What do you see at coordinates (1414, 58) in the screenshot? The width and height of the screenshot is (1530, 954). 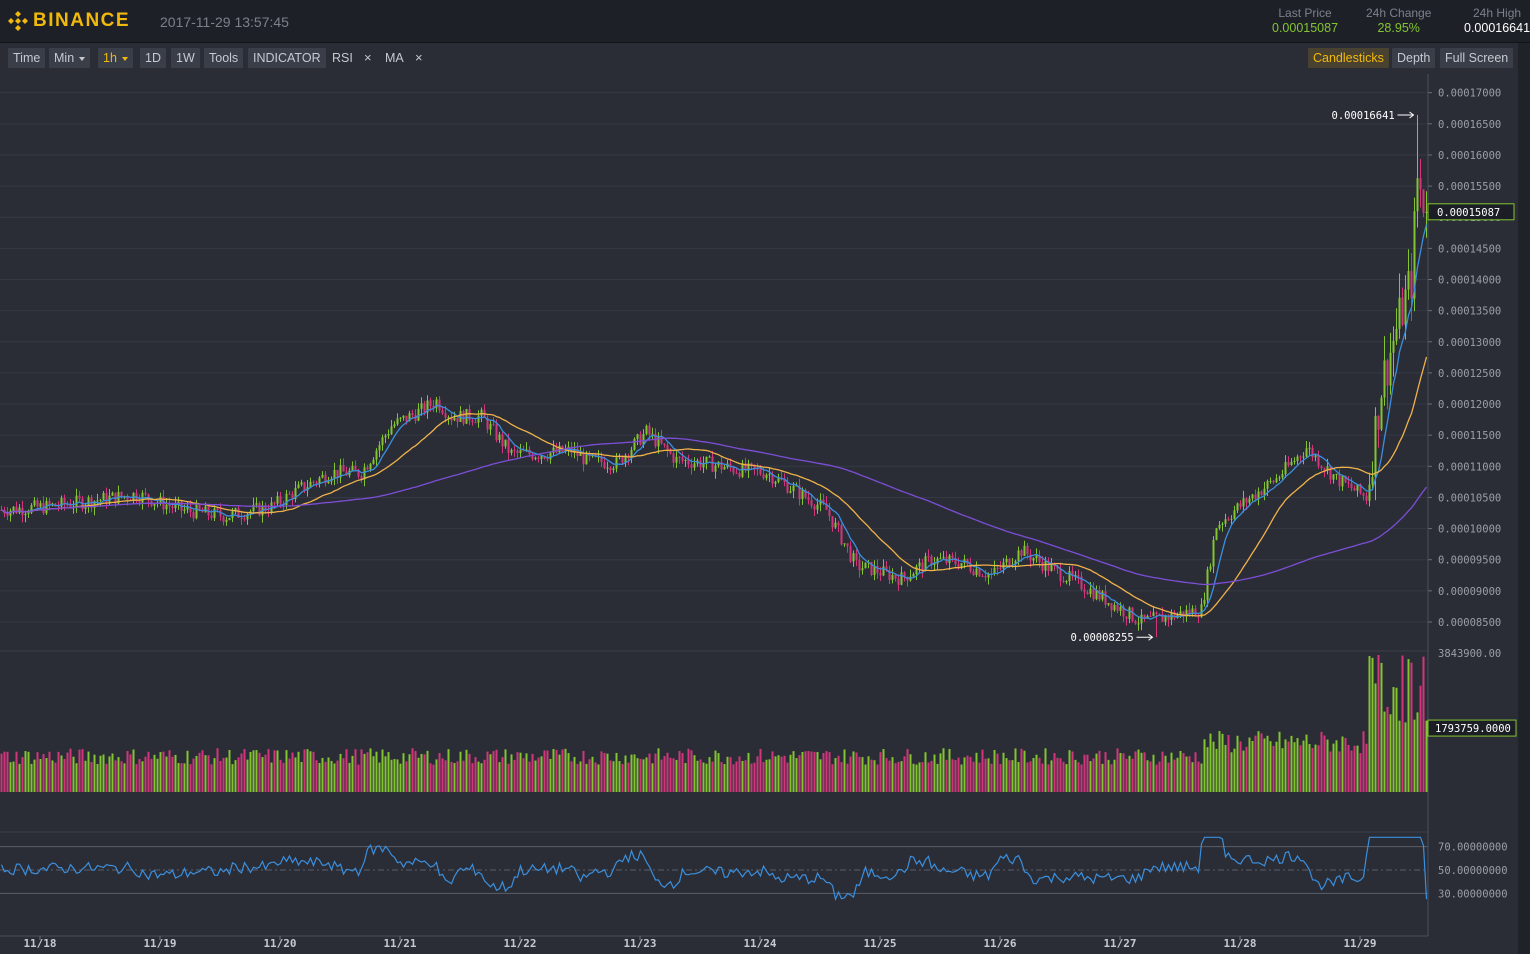 I see `depth-button: Depth` at bounding box center [1414, 58].